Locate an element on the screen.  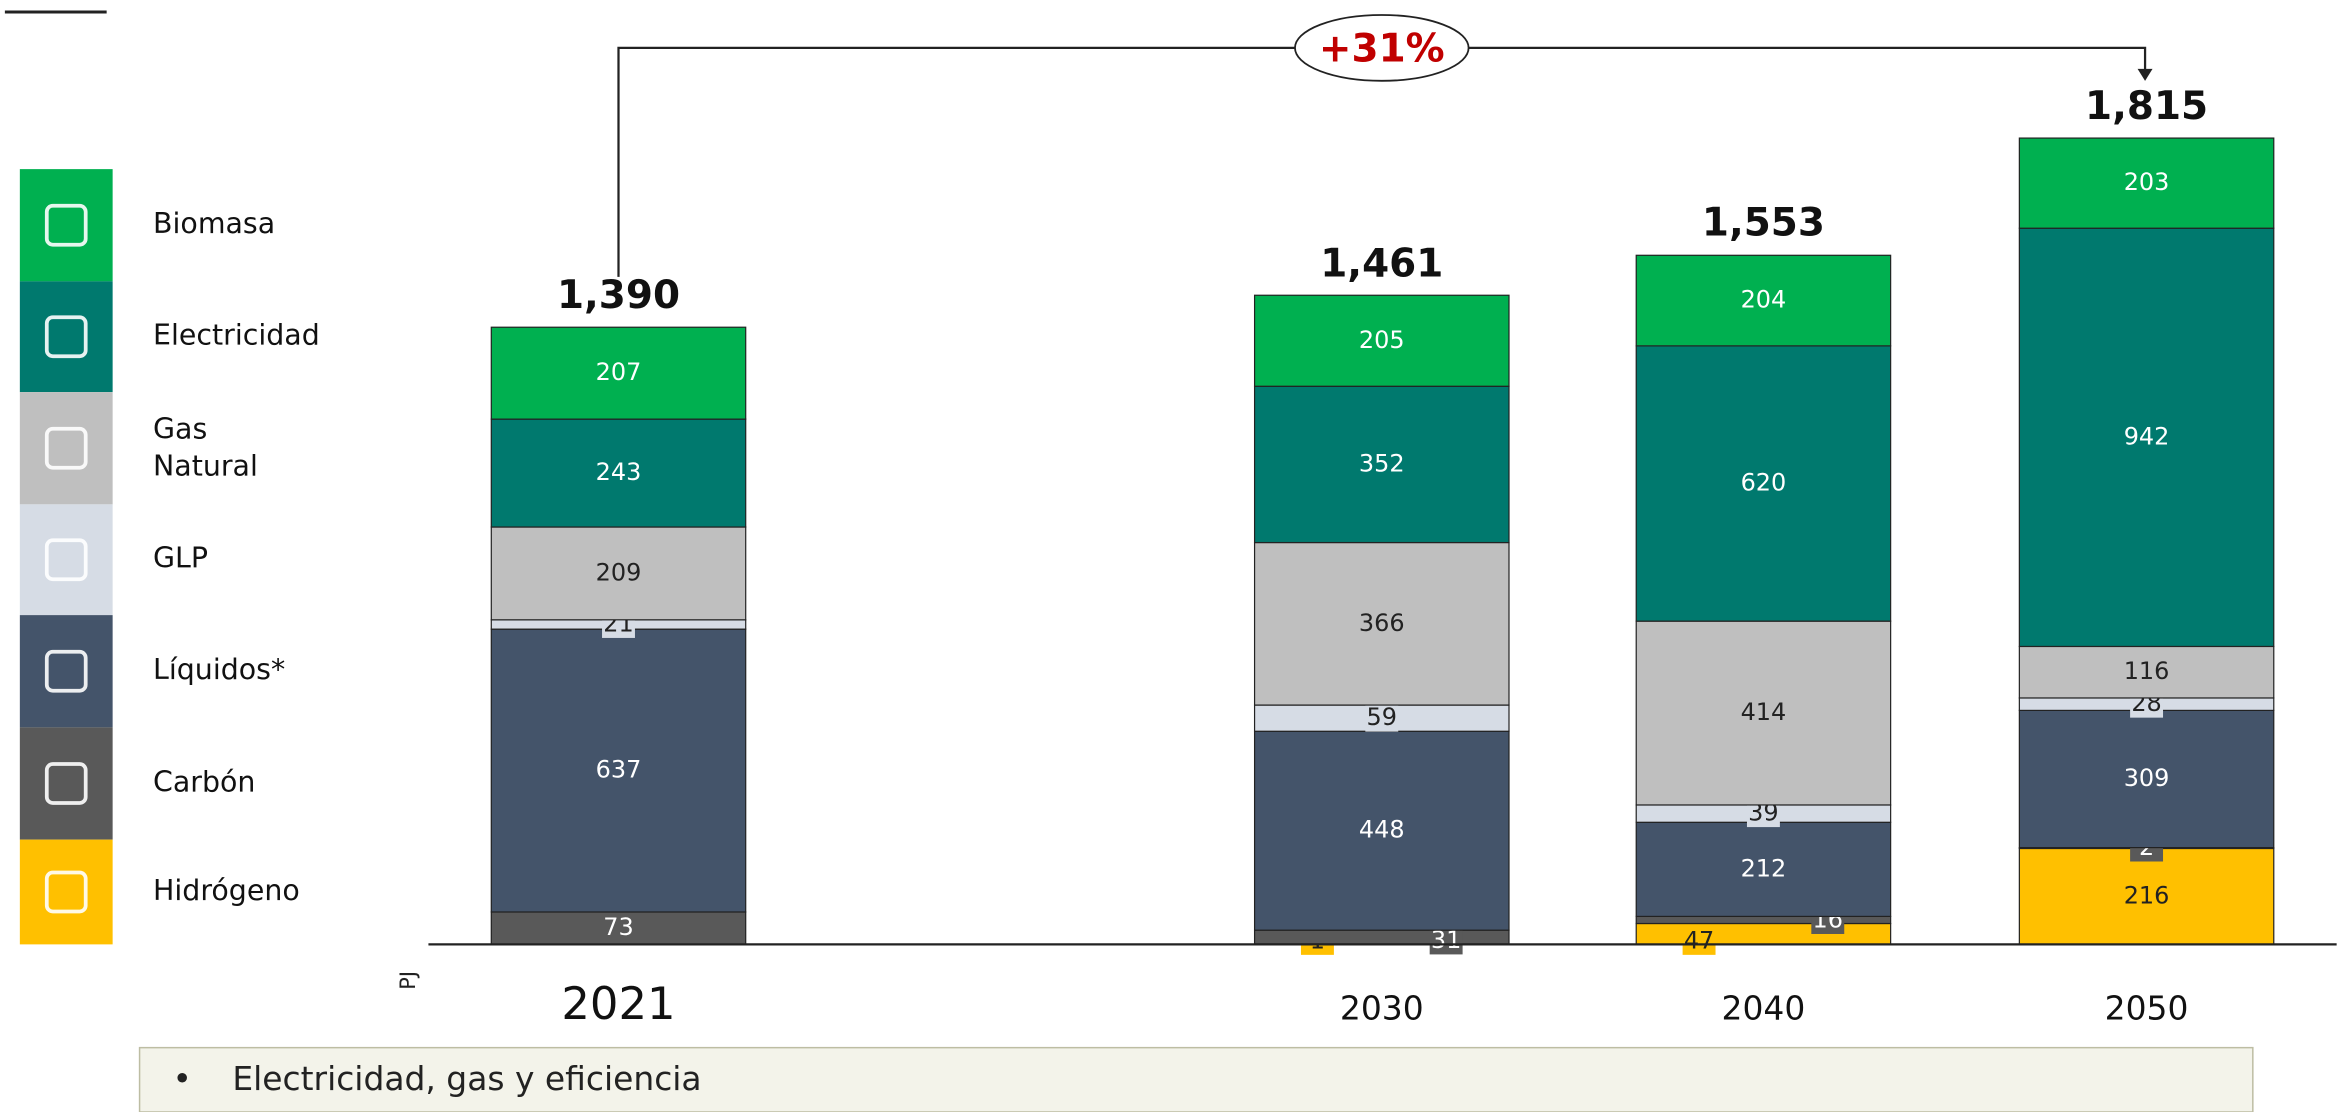
segment-label: 204 is located at coordinates (1764, 300).